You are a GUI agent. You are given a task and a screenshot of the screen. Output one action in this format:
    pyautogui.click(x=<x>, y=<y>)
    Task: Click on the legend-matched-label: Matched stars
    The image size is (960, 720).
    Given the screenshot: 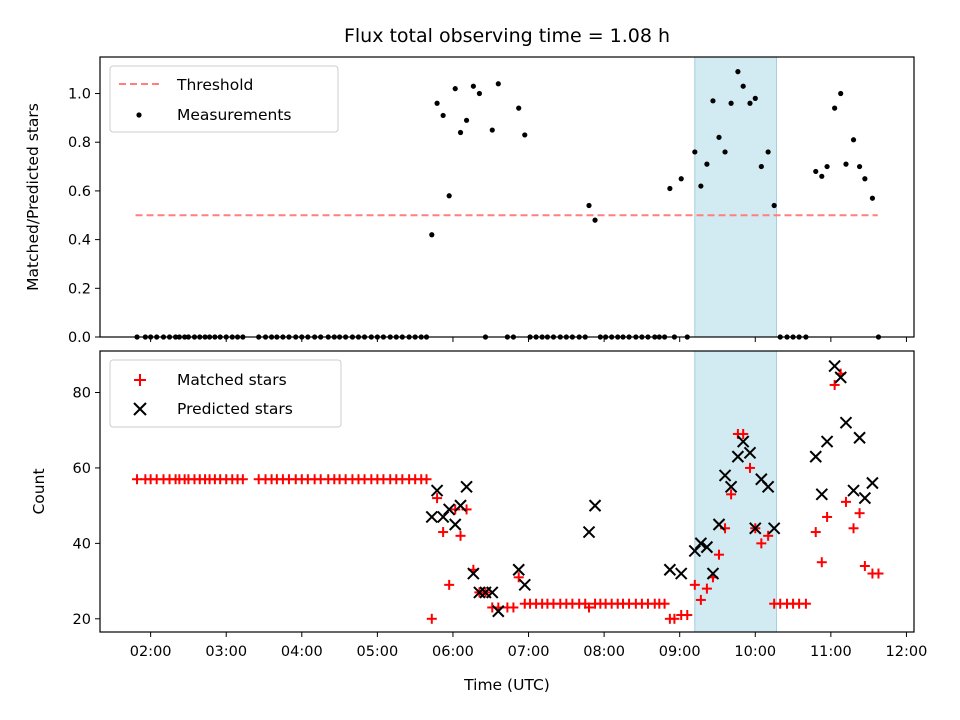 What is the action you would take?
    pyautogui.click(x=232, y=380)
    